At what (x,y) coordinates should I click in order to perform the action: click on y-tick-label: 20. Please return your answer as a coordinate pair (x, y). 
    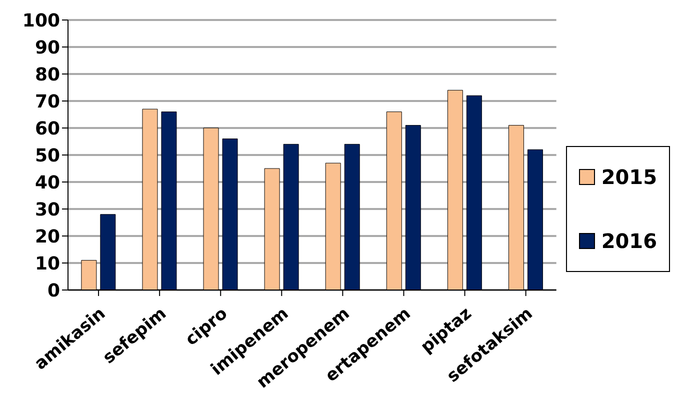
    Looking at the image, I should click on (47, 237).